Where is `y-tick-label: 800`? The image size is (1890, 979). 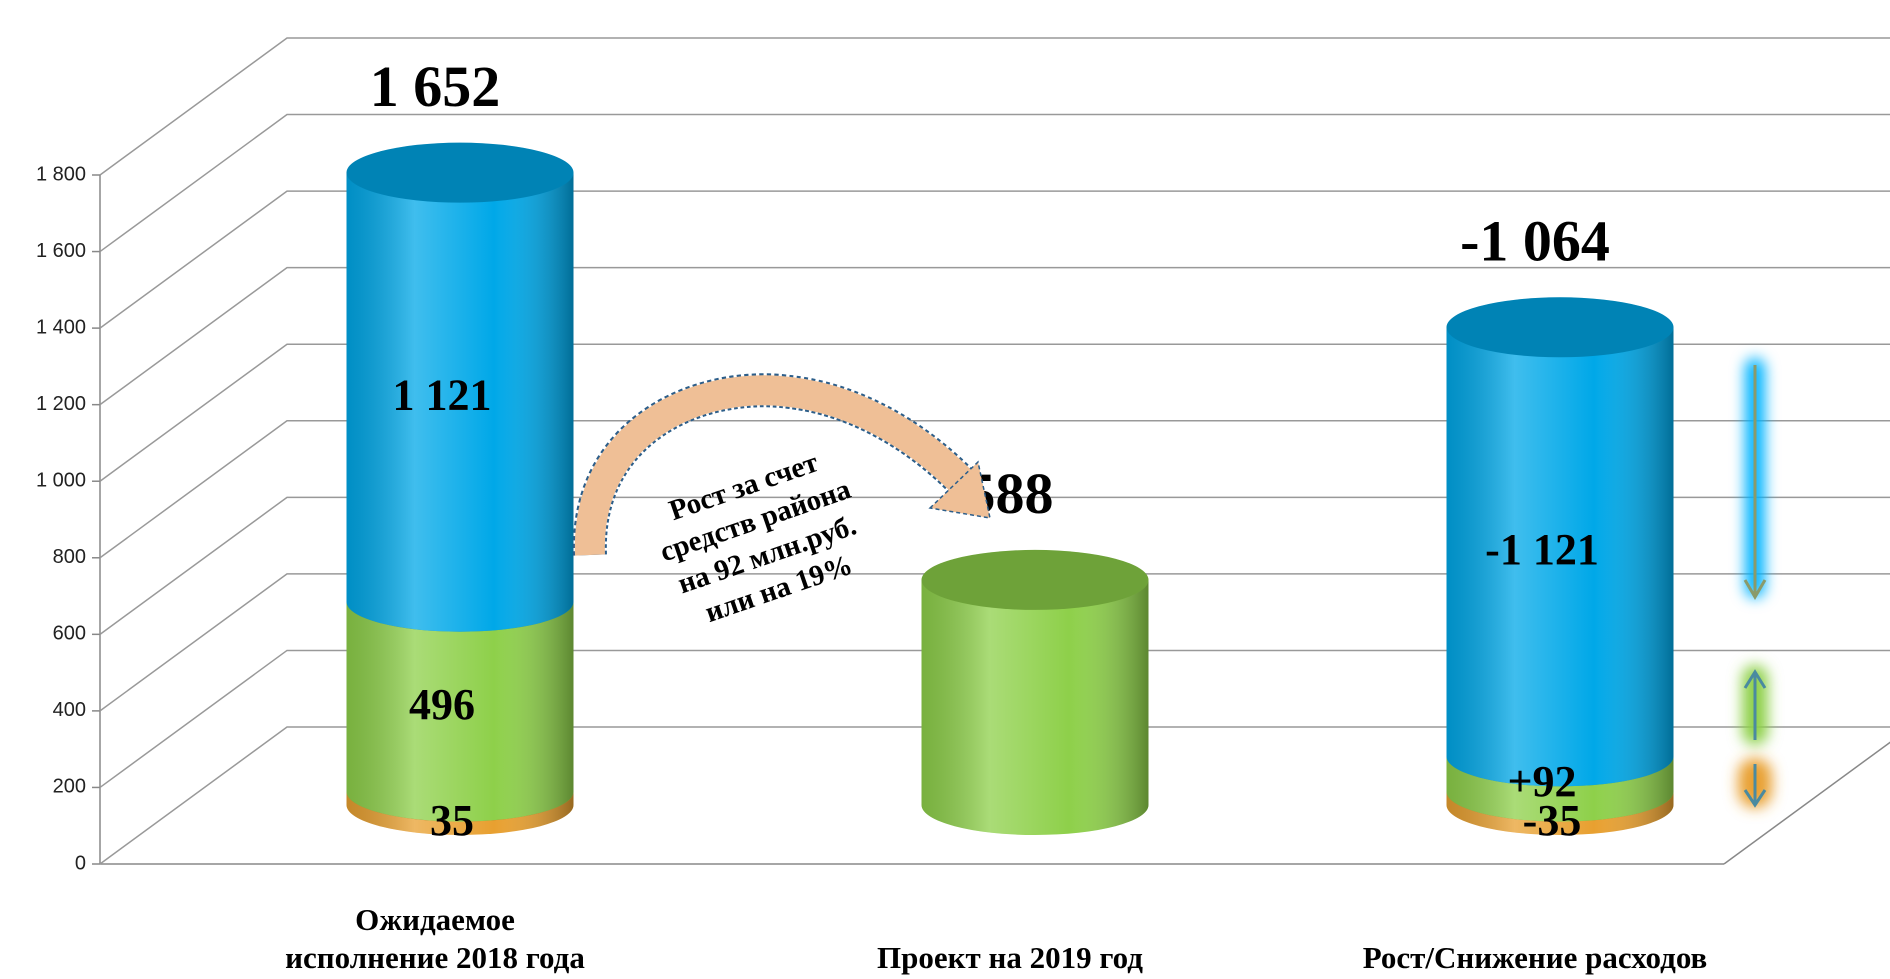
y-tick-label: 800 is located at coordinates (69, 557).